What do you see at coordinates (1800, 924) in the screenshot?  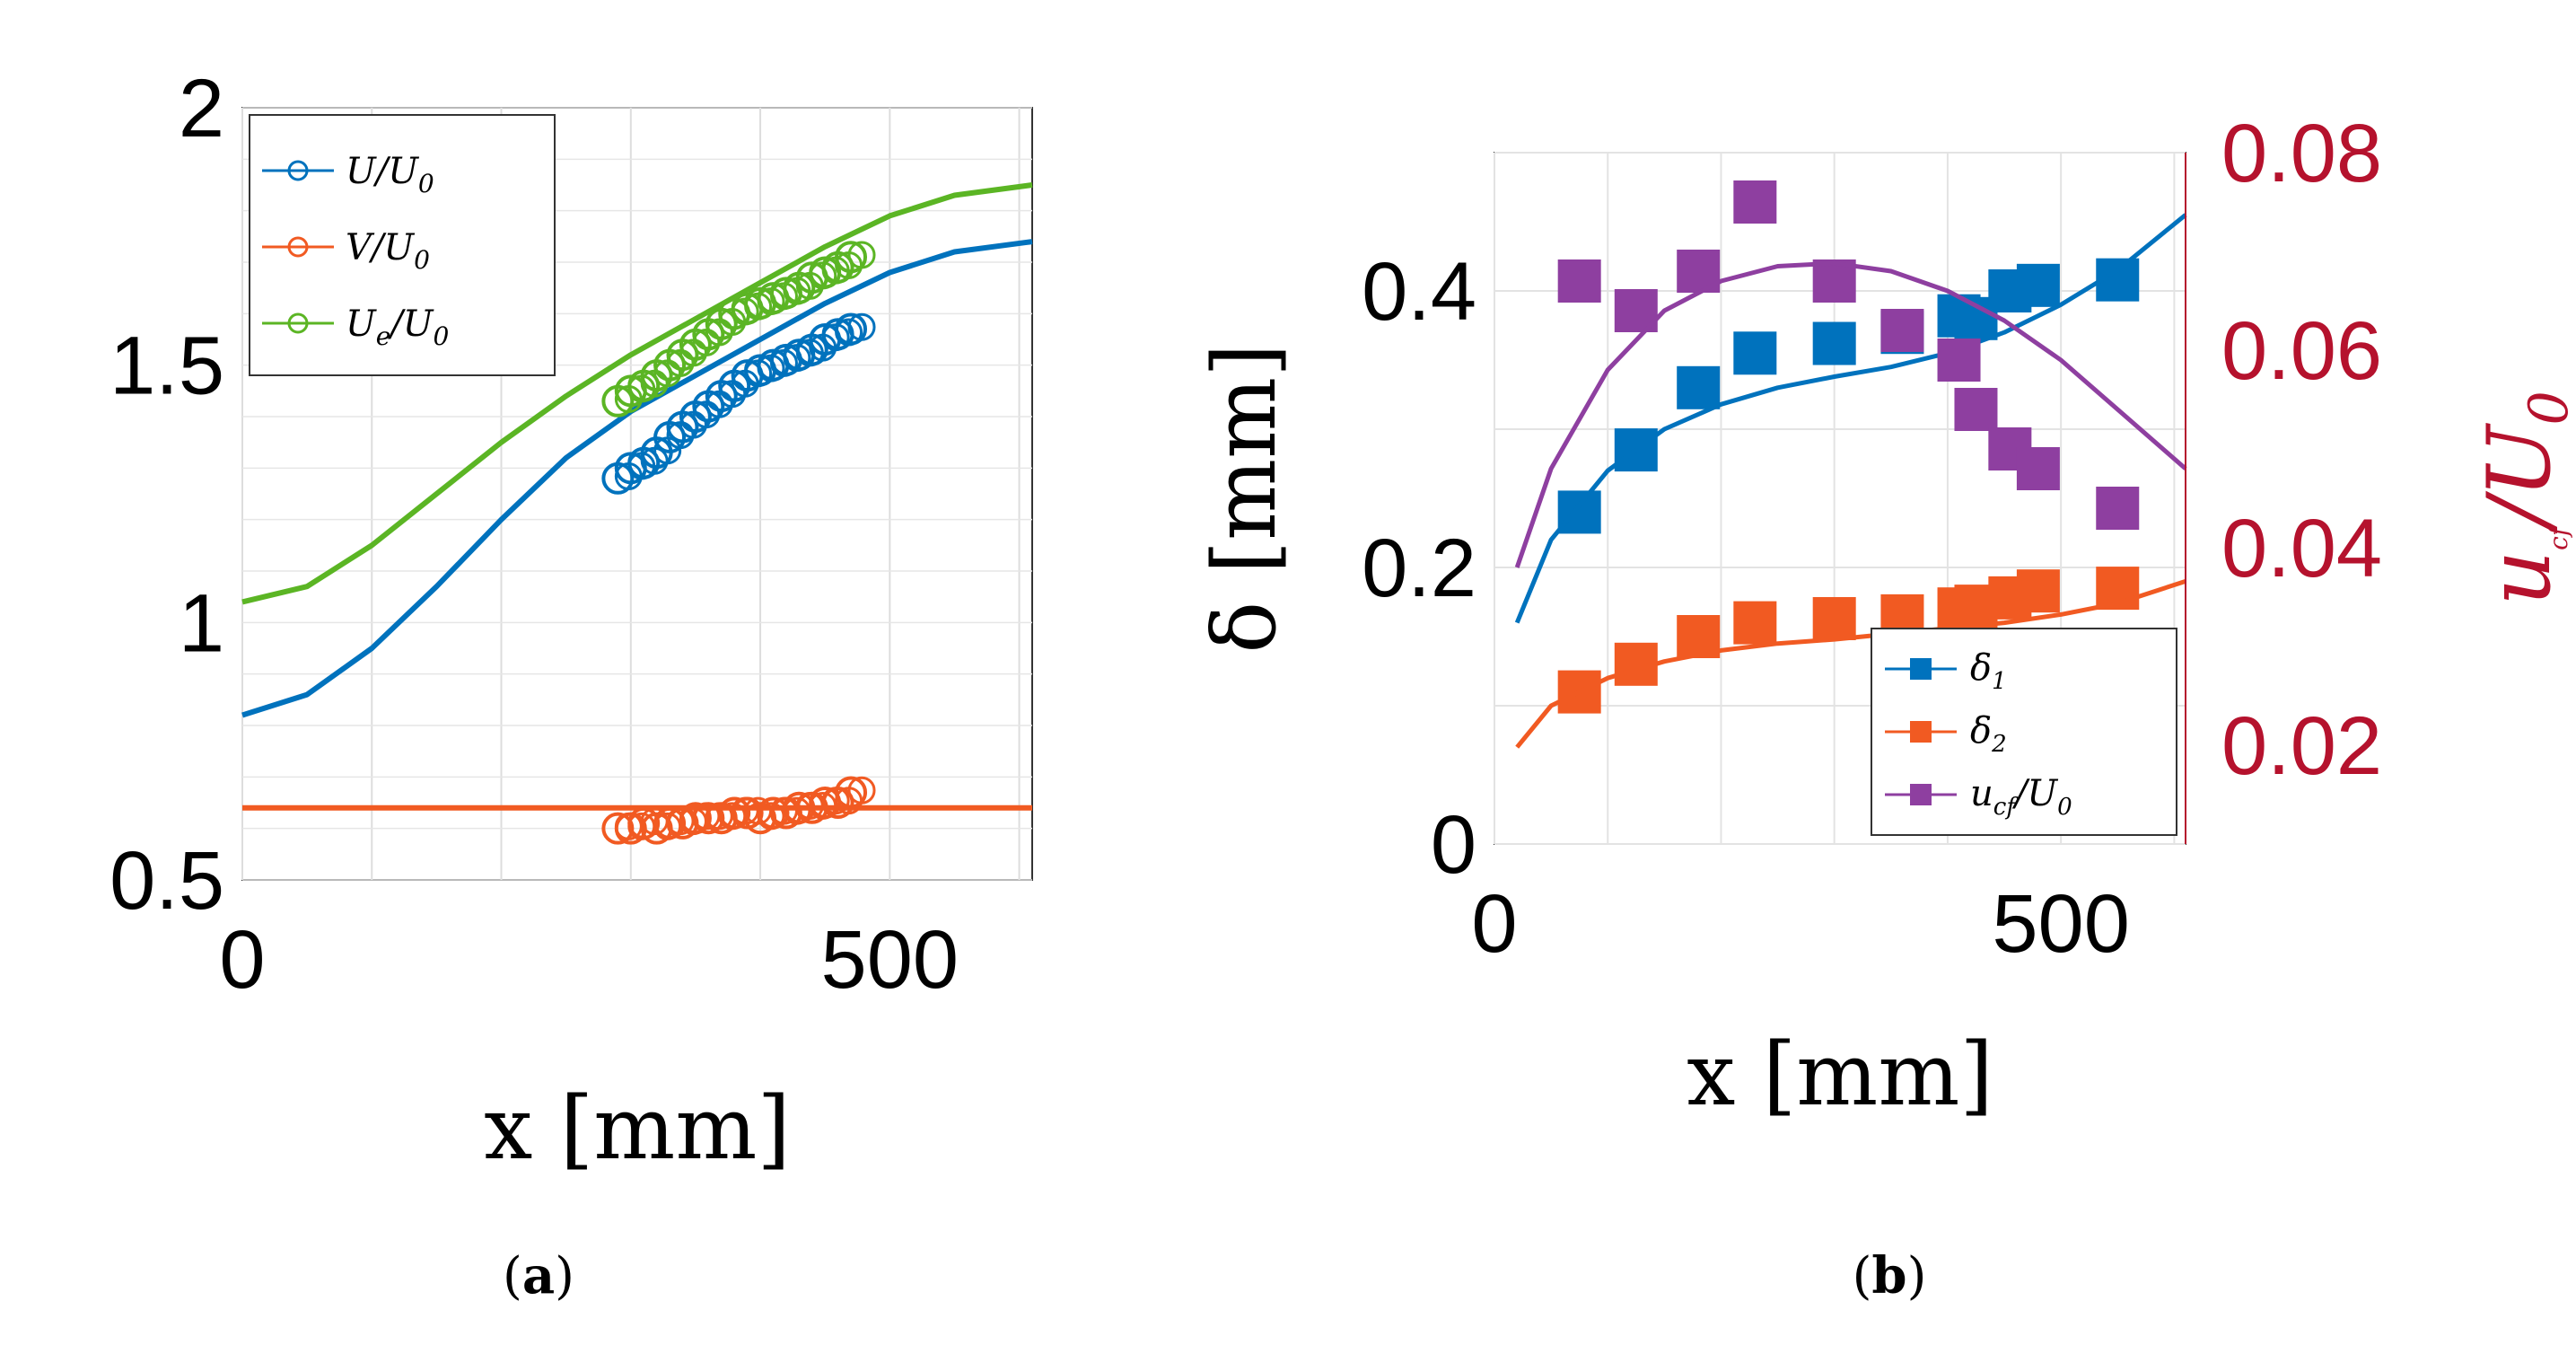 I see `panel-b-xticks: 0 500` at bounding box center [1800, 924].